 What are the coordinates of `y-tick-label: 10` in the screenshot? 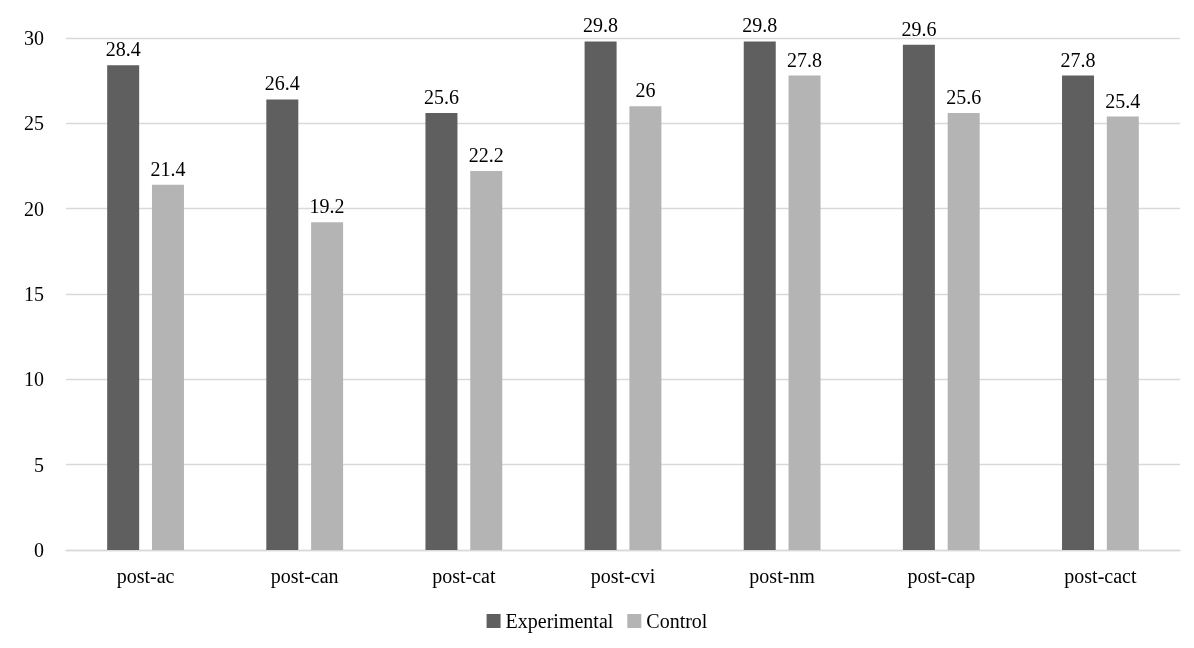 It's located at (34, 379).